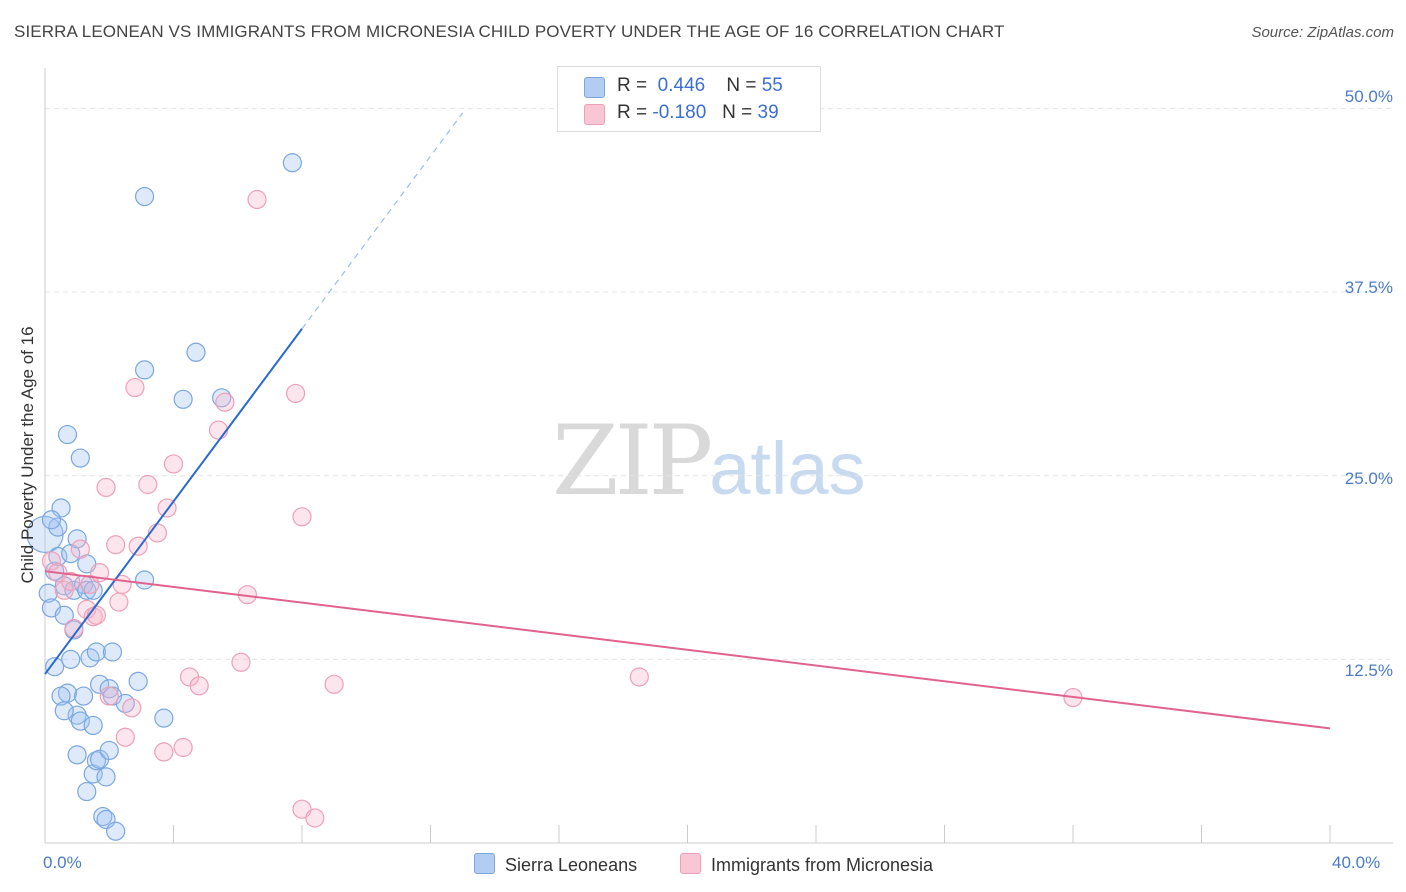  I want to click on series-name: Immigrants from Micronesia, so click(822, 865).